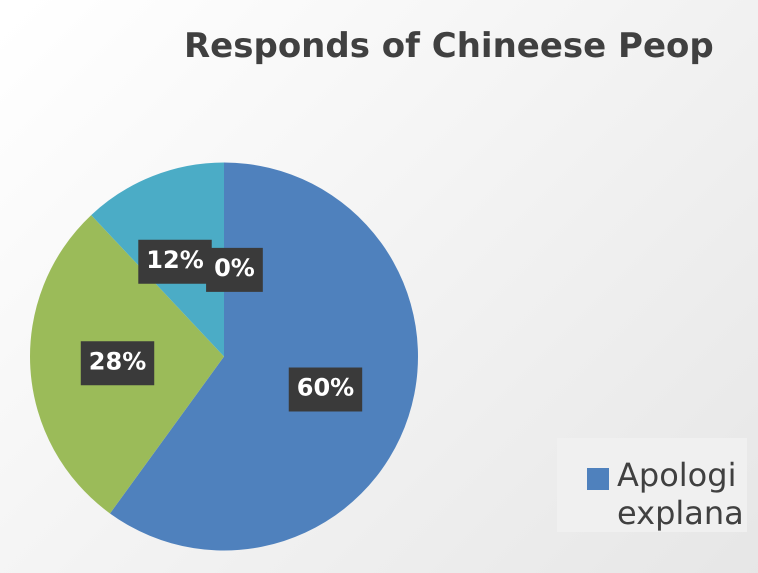  What do you see at coordinates (325, 388) in the screenshot?
I see `data-label: 60%` at bounding box center [325, 388].